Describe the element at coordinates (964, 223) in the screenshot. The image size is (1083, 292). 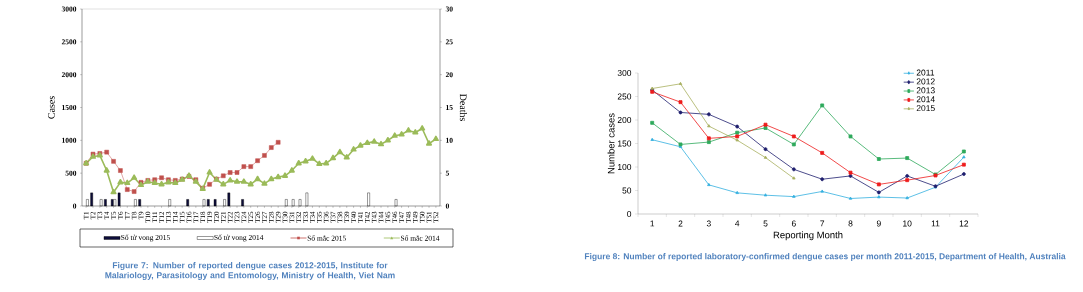
I see `x-tick-label: 12` at that location.